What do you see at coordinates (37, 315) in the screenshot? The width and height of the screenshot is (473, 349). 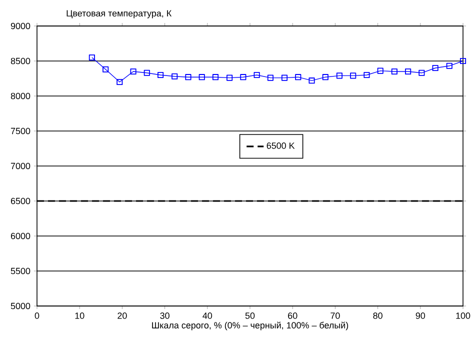 I see `x-tick-label: 0` at bounding box center [37, 315].